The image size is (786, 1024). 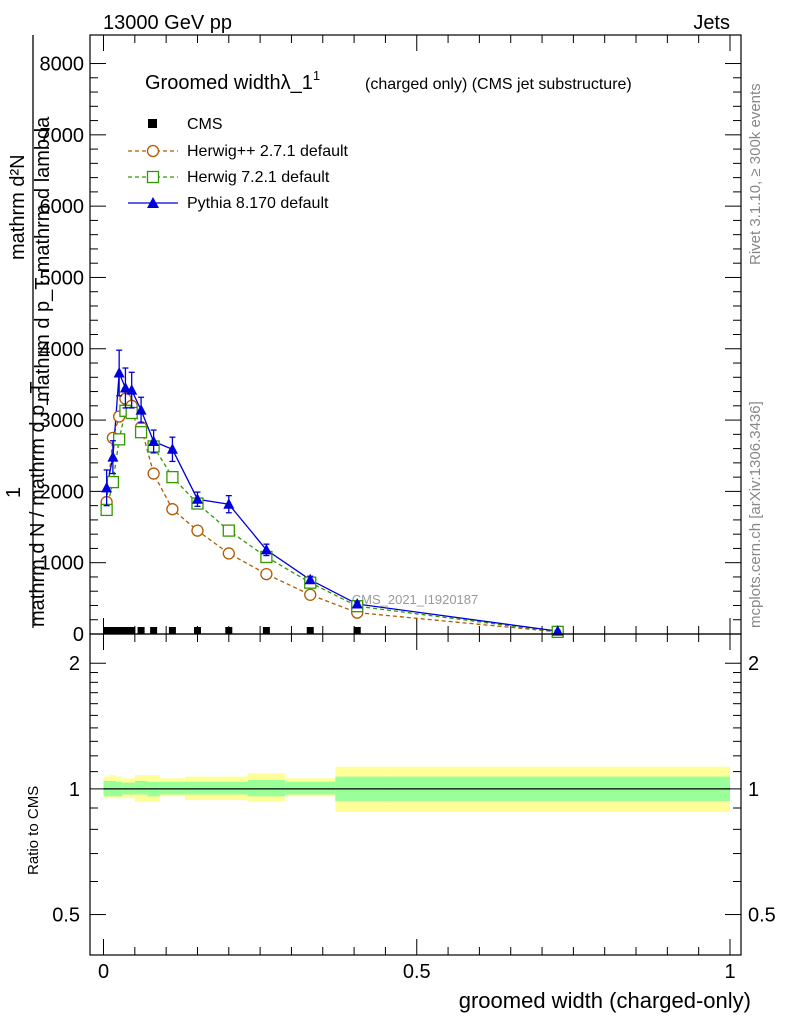 What do you see at coordinates (258, 203) in the screenshot?
I see `legend-label-pythia: Pythia 8.170 default` at bounding box center [258, 203].